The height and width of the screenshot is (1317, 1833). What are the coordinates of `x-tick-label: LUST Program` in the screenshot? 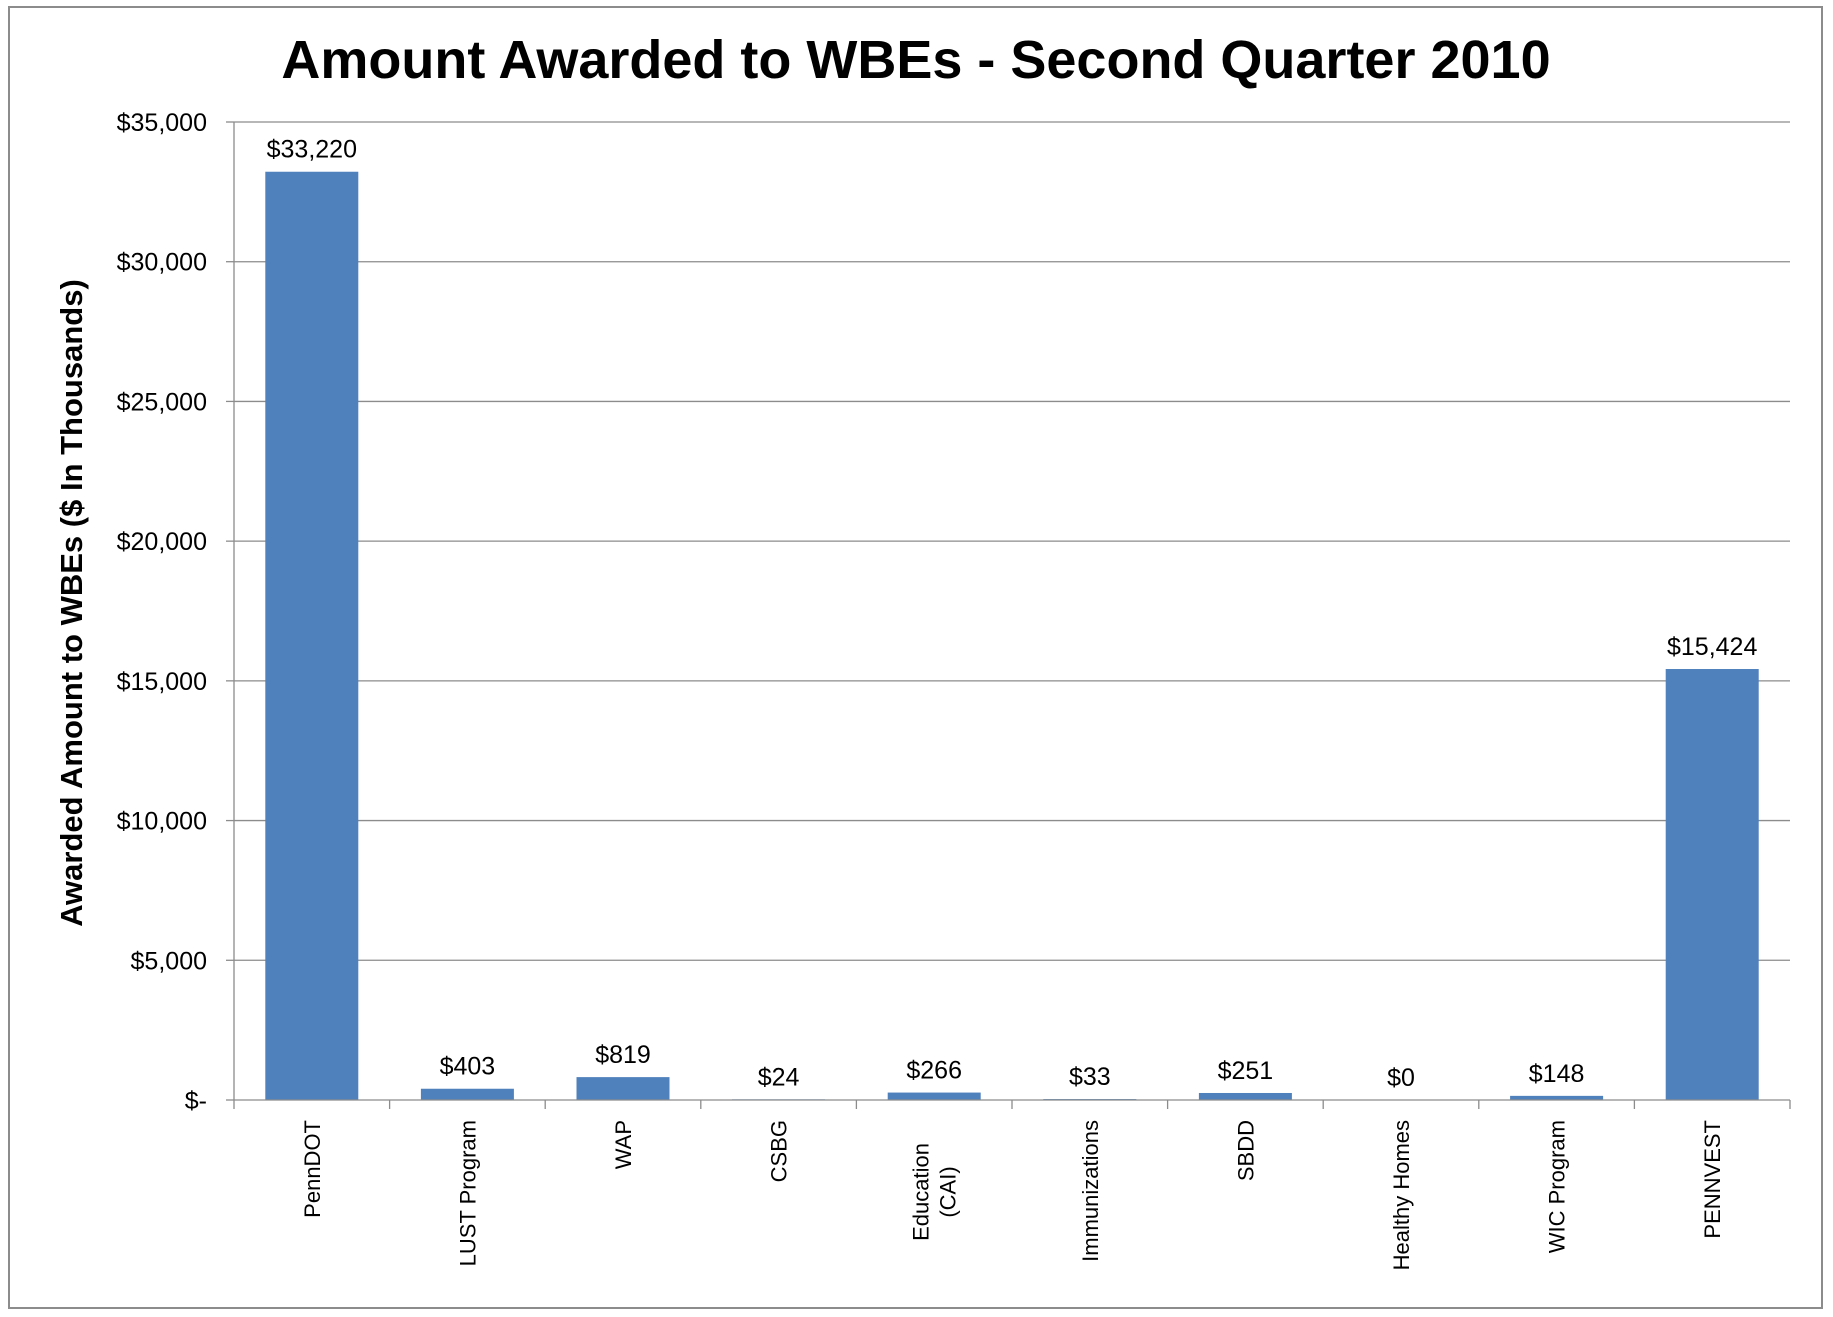 It's located at (467, 1193).